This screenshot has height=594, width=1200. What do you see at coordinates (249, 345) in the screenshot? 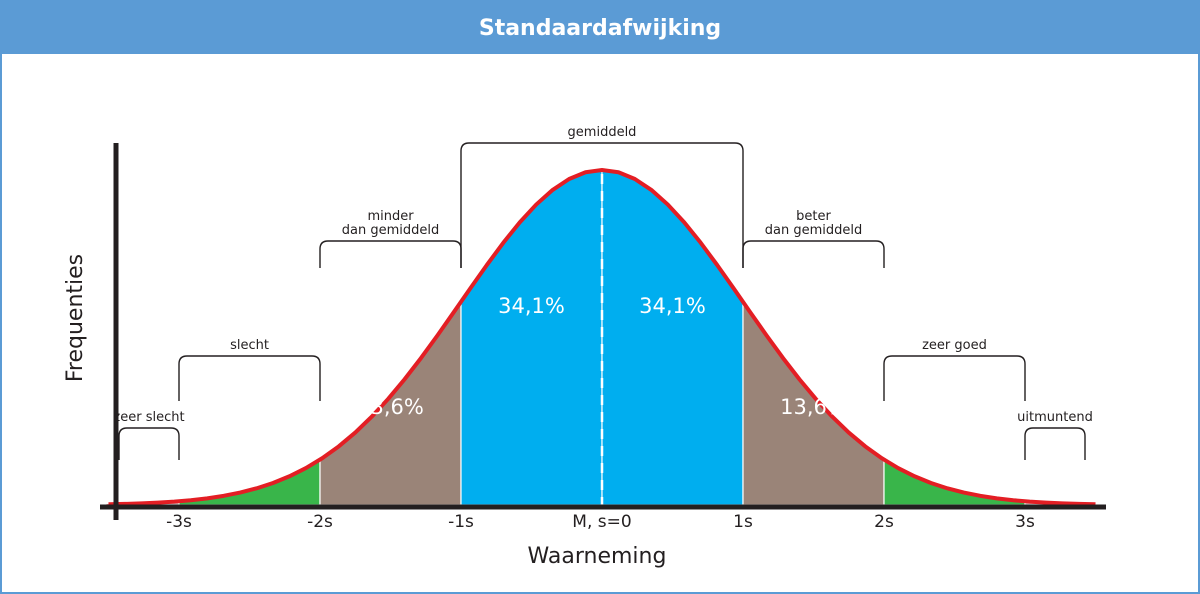
I see `category-label: slecht` at bounding box center [249, 345].